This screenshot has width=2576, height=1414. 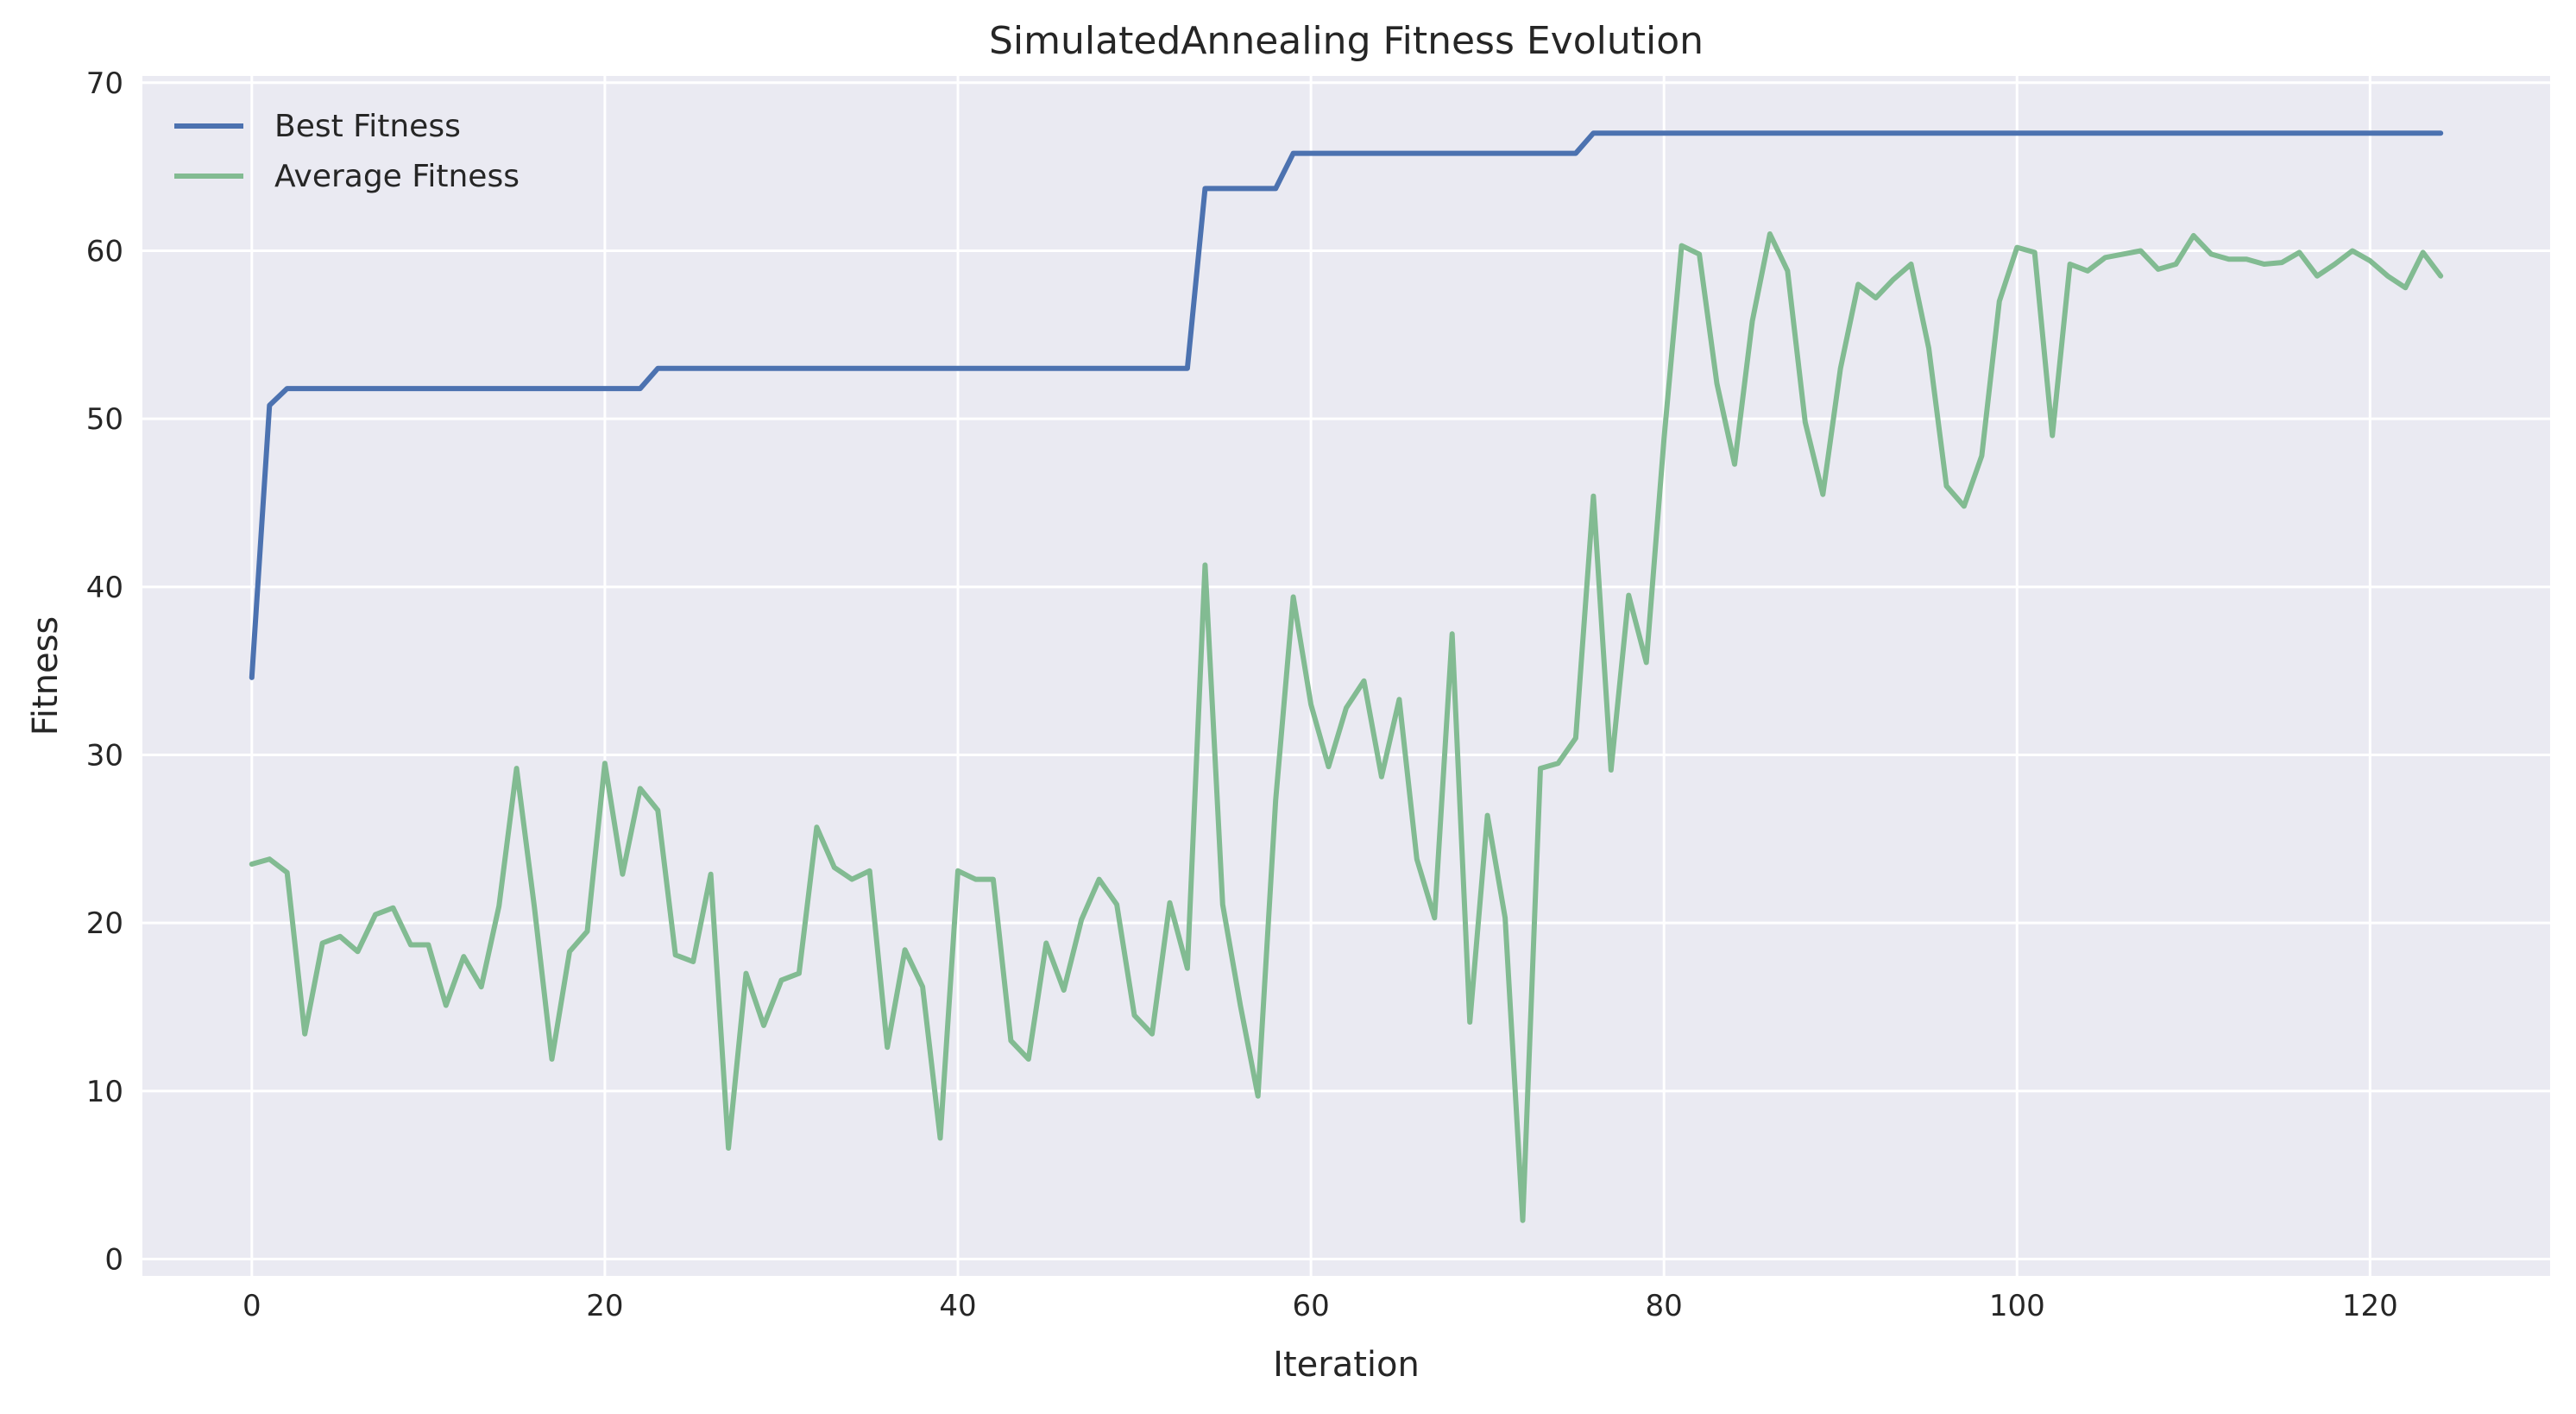 I want to click on x-tick-label: 60, so click(x=1310, y=1306).